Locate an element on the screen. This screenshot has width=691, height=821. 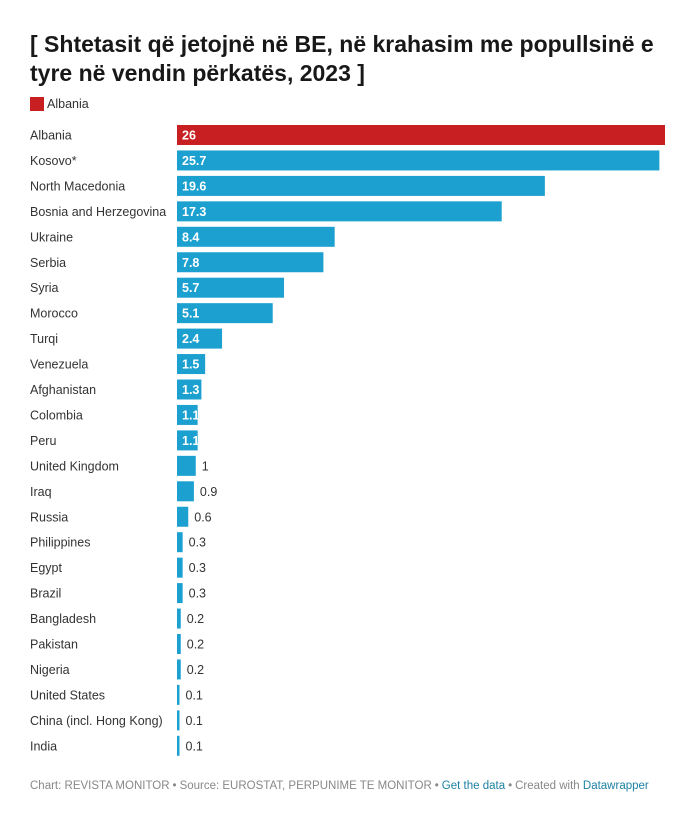
value-label-iraq: 0.9 is located at coordinates (208, 492).